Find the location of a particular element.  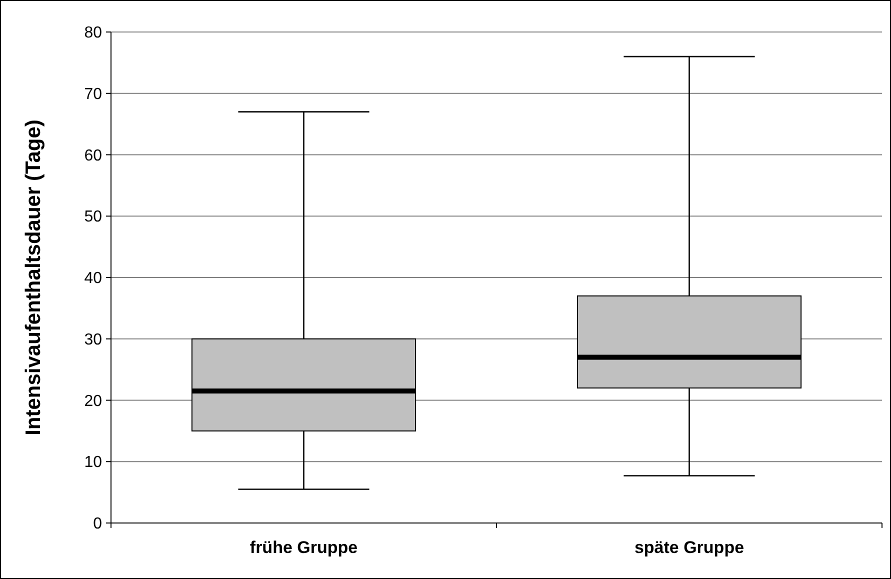

x-tick-label: frühe Gruppe is located at coordinates (304, 547).